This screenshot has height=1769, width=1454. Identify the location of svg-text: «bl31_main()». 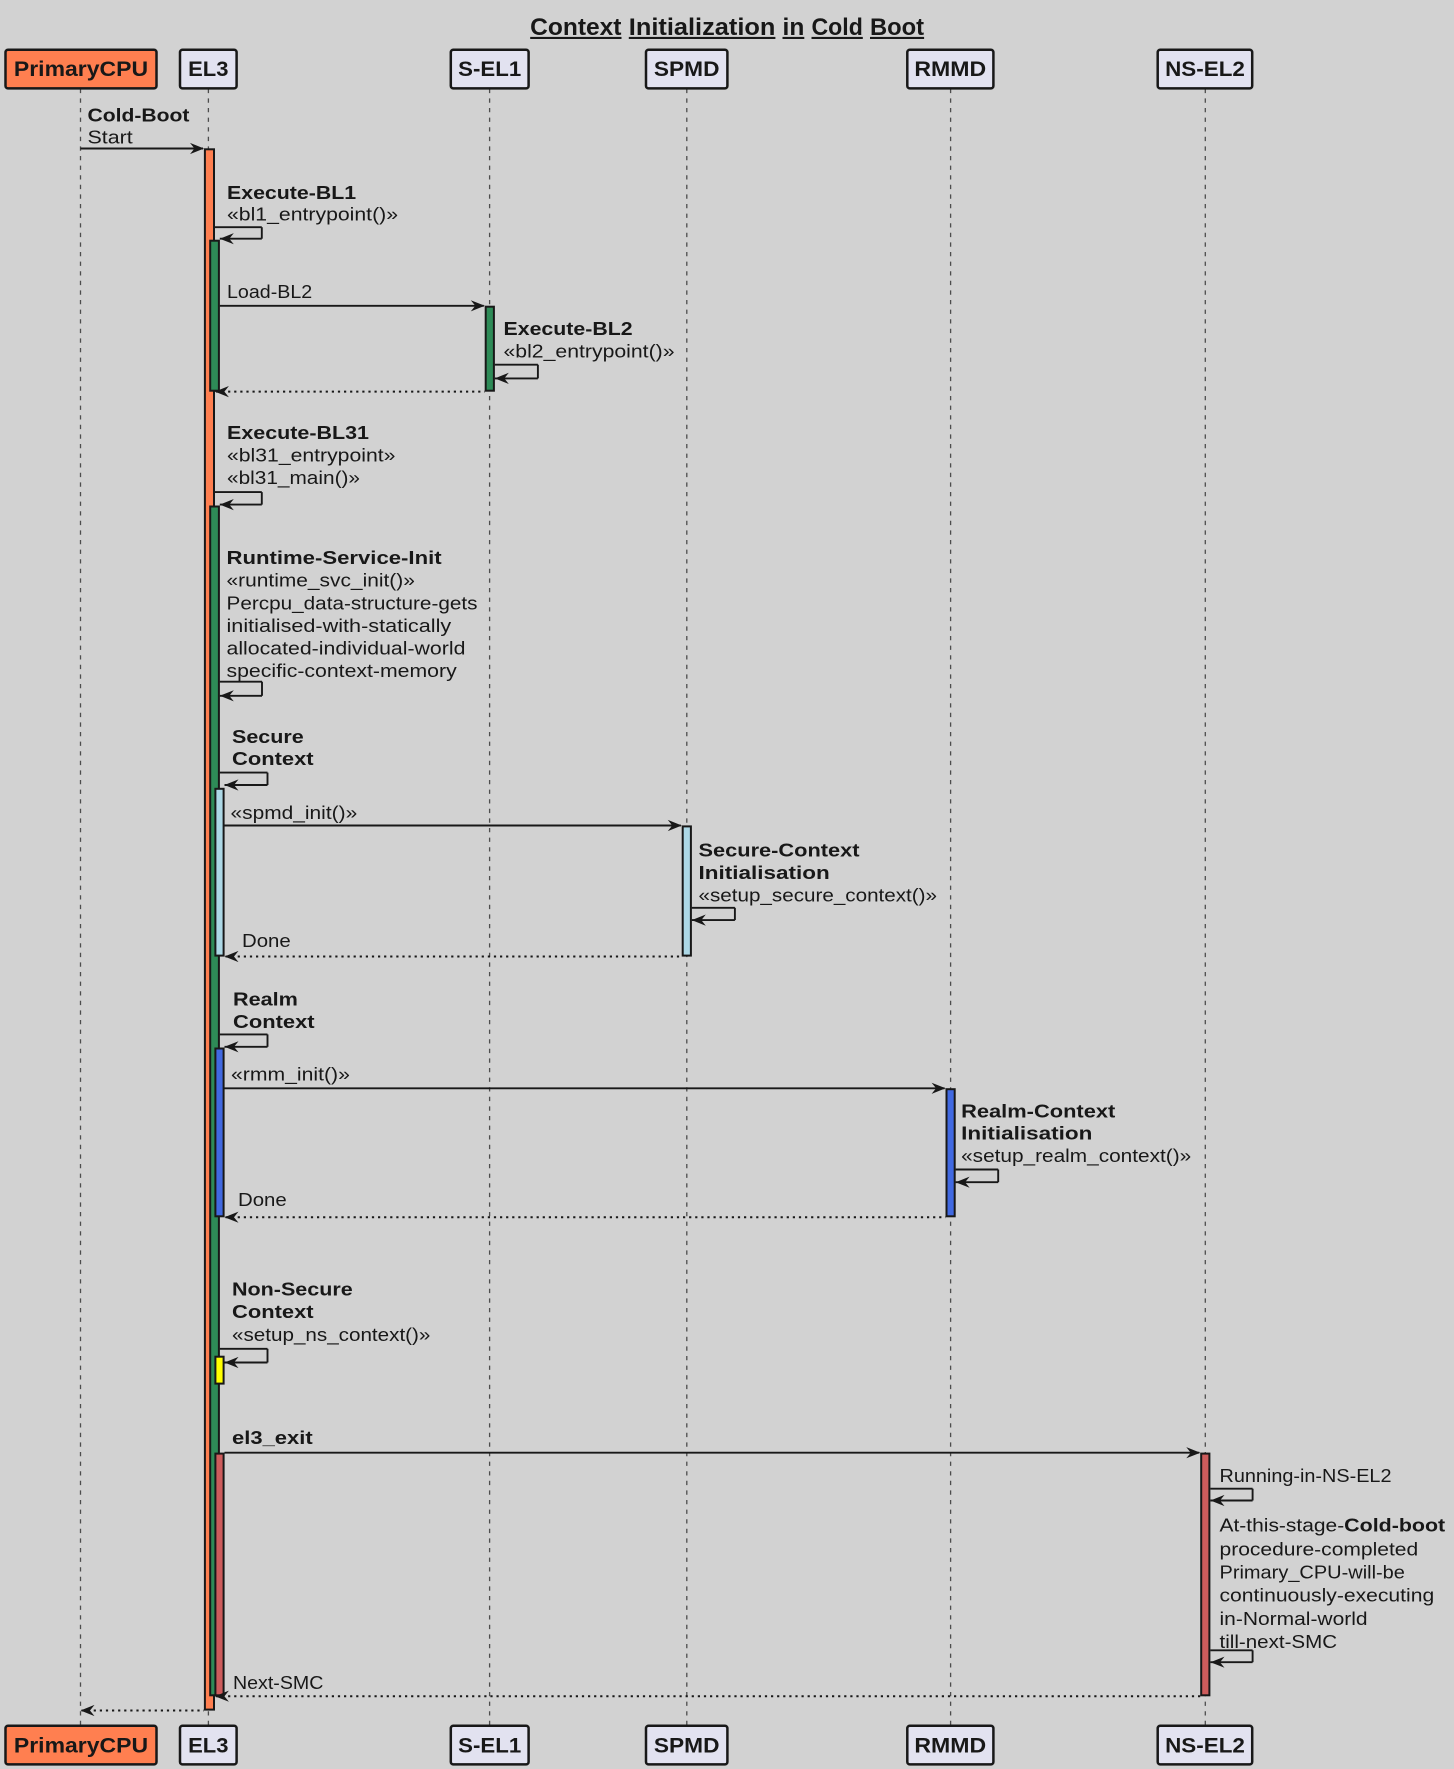
(293, 478).